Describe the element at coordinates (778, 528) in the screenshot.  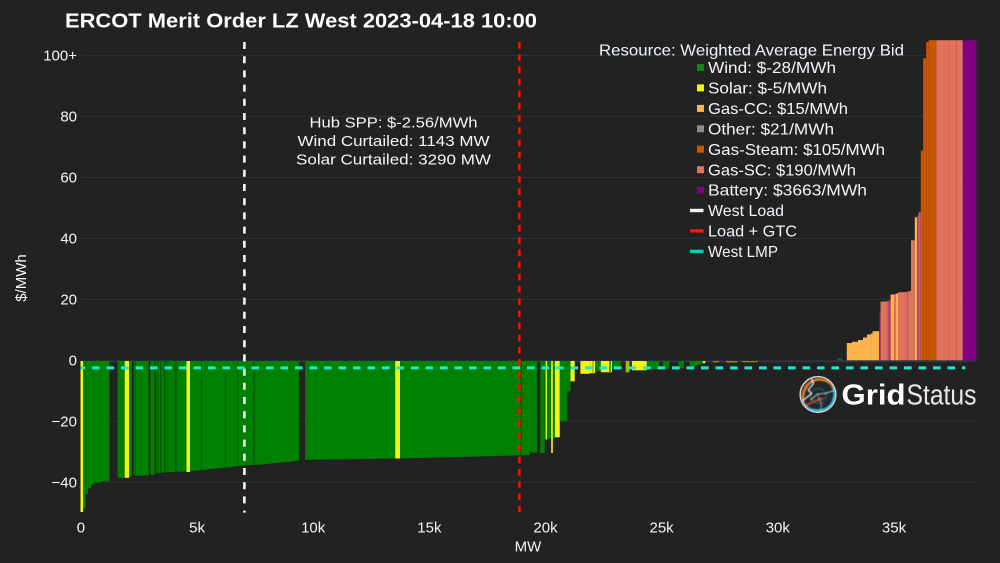
I see `svg-text: 30k` at that location.